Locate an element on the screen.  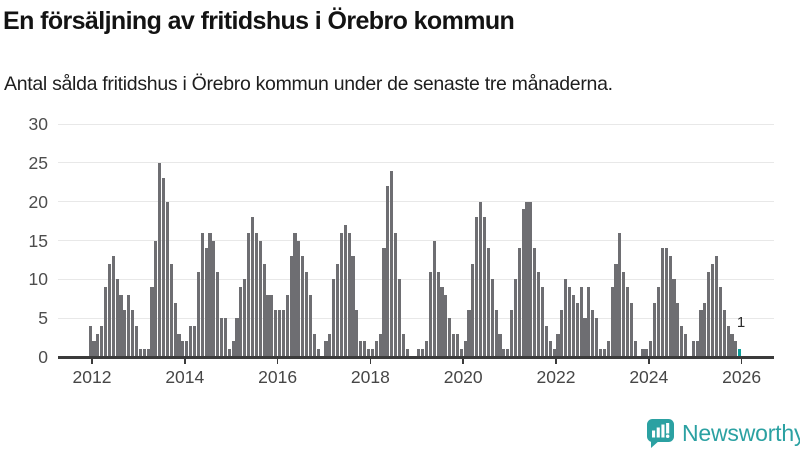
y-tick-label: 0 is located at coordinates (43, 357).